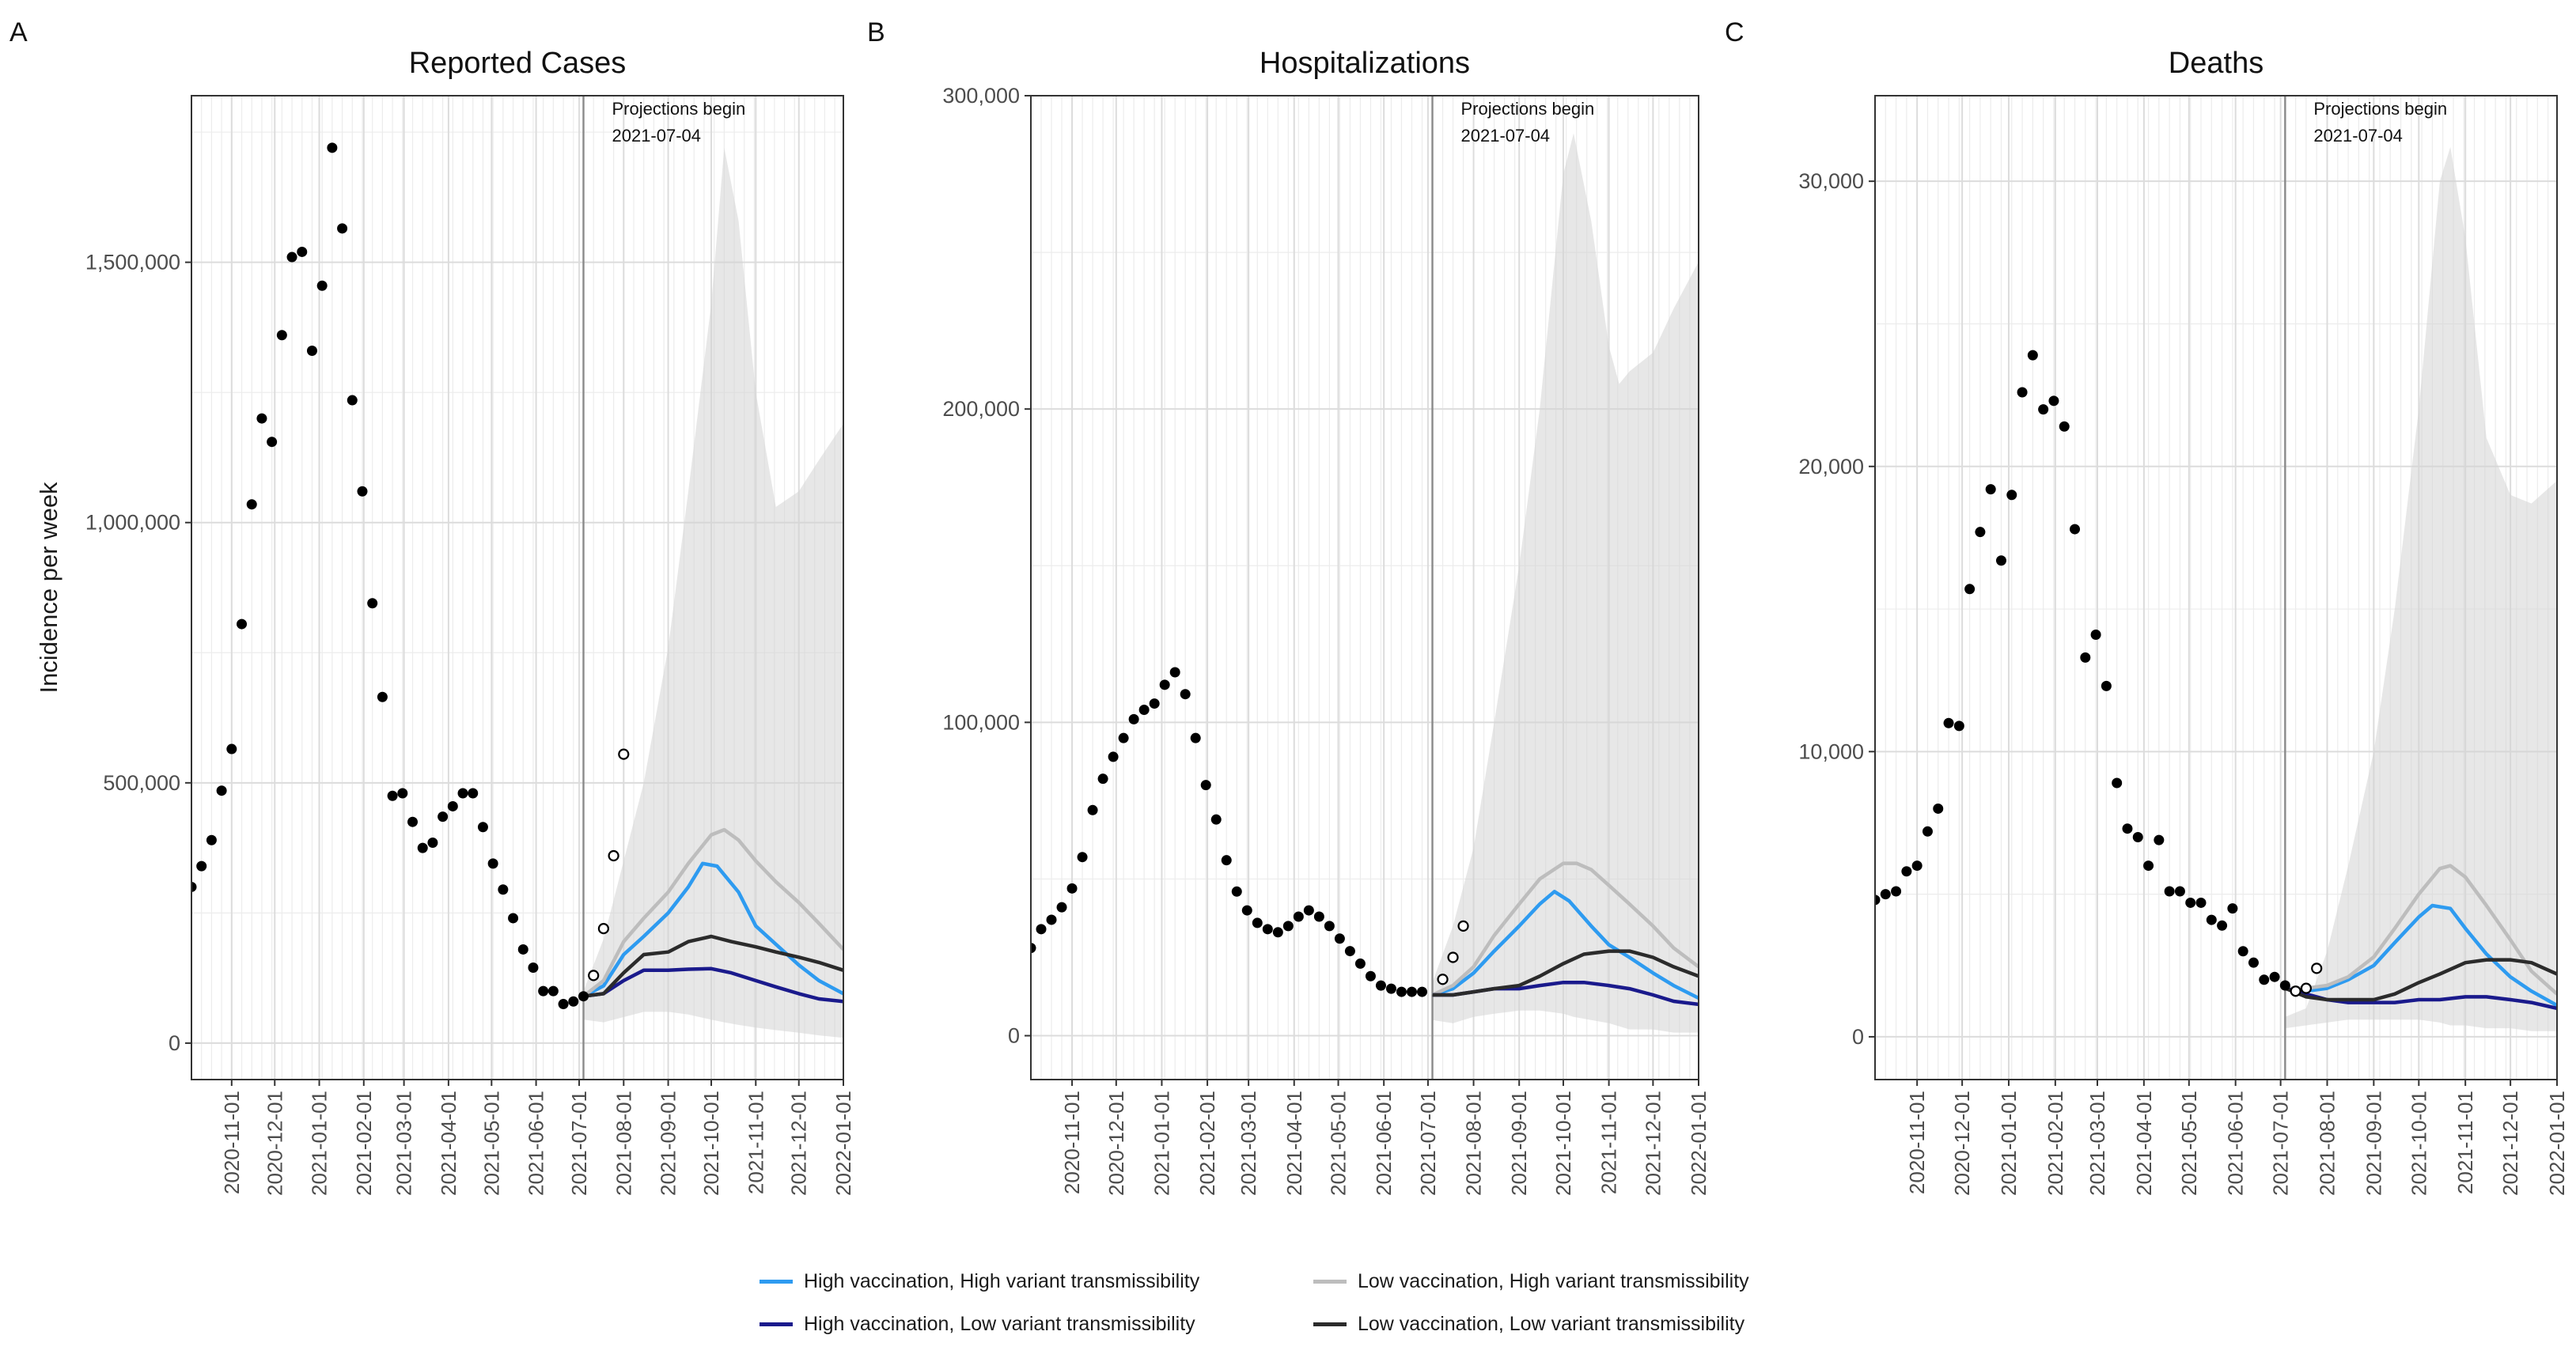  I want to click on x-tick-label: 2021-01-01, so click(1161, 1144).